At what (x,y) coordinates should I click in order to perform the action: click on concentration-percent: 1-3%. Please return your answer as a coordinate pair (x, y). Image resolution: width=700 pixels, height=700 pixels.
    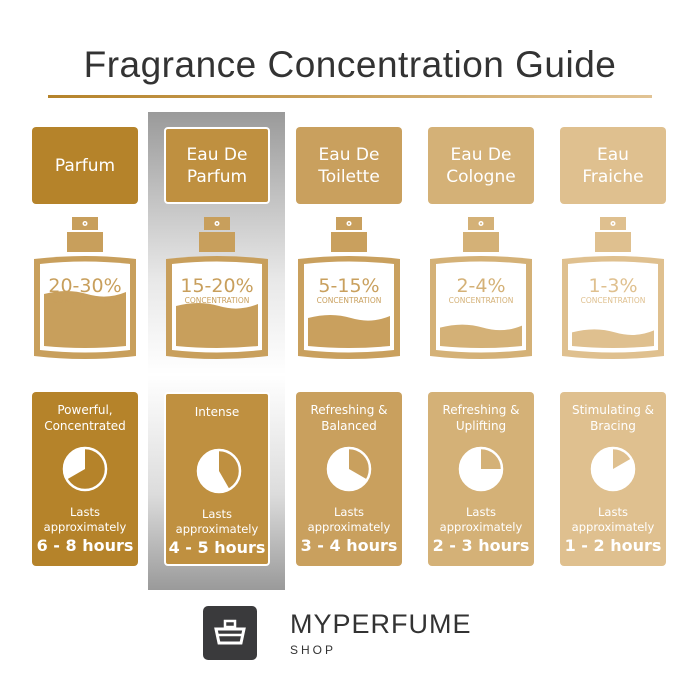
    Looking at the image, I should click on (612, 286).